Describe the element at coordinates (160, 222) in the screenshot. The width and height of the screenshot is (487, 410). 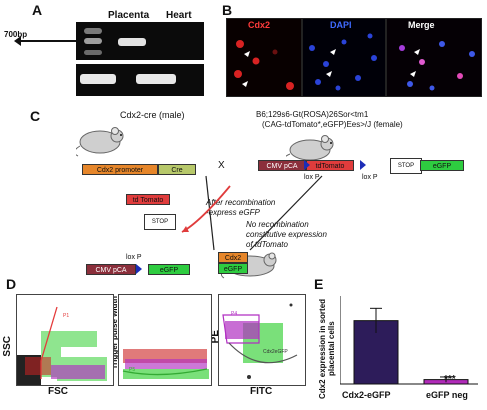
I see `stop-free-box: STOP` at that location.